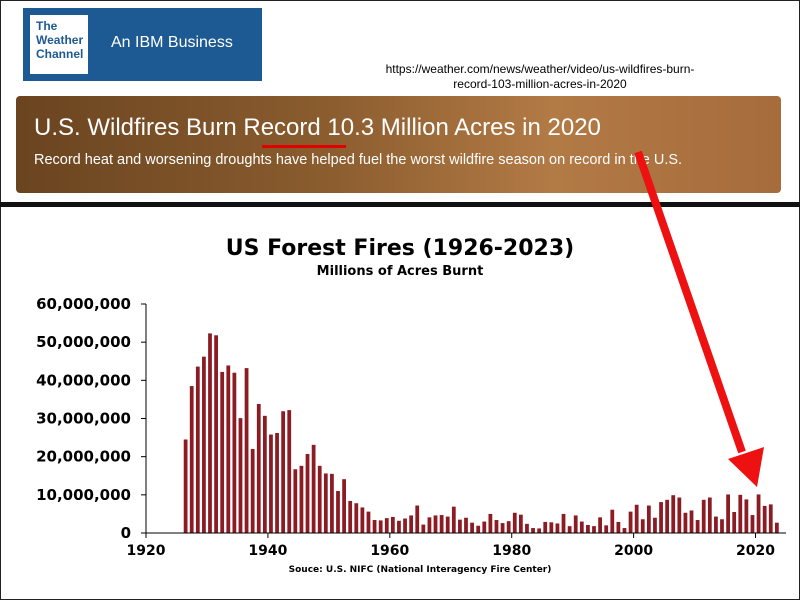 The height and width of the screenshot is (600, 800). Describe the element at coordinates (655, 525) in the screenshot. I see `bar-2003` at that location.